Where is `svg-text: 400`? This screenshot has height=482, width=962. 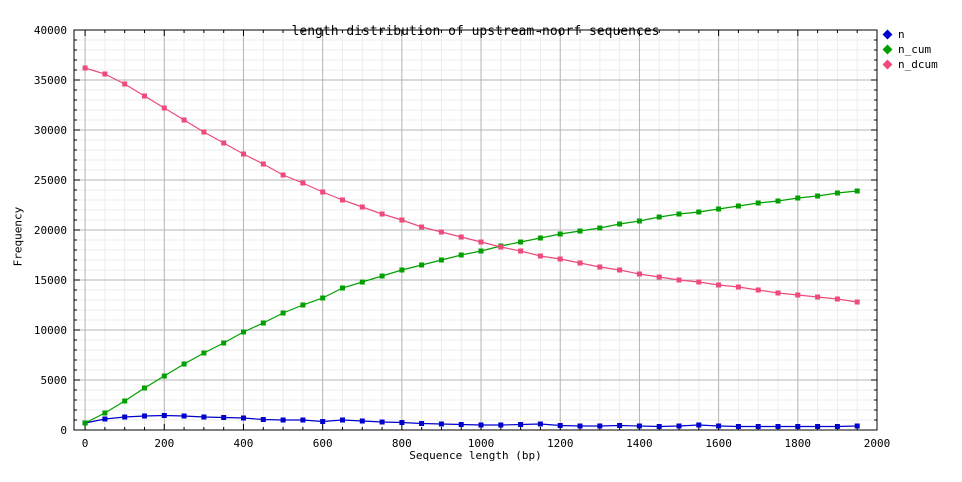
svg-text: 400 is located at coordinates (244, 443).